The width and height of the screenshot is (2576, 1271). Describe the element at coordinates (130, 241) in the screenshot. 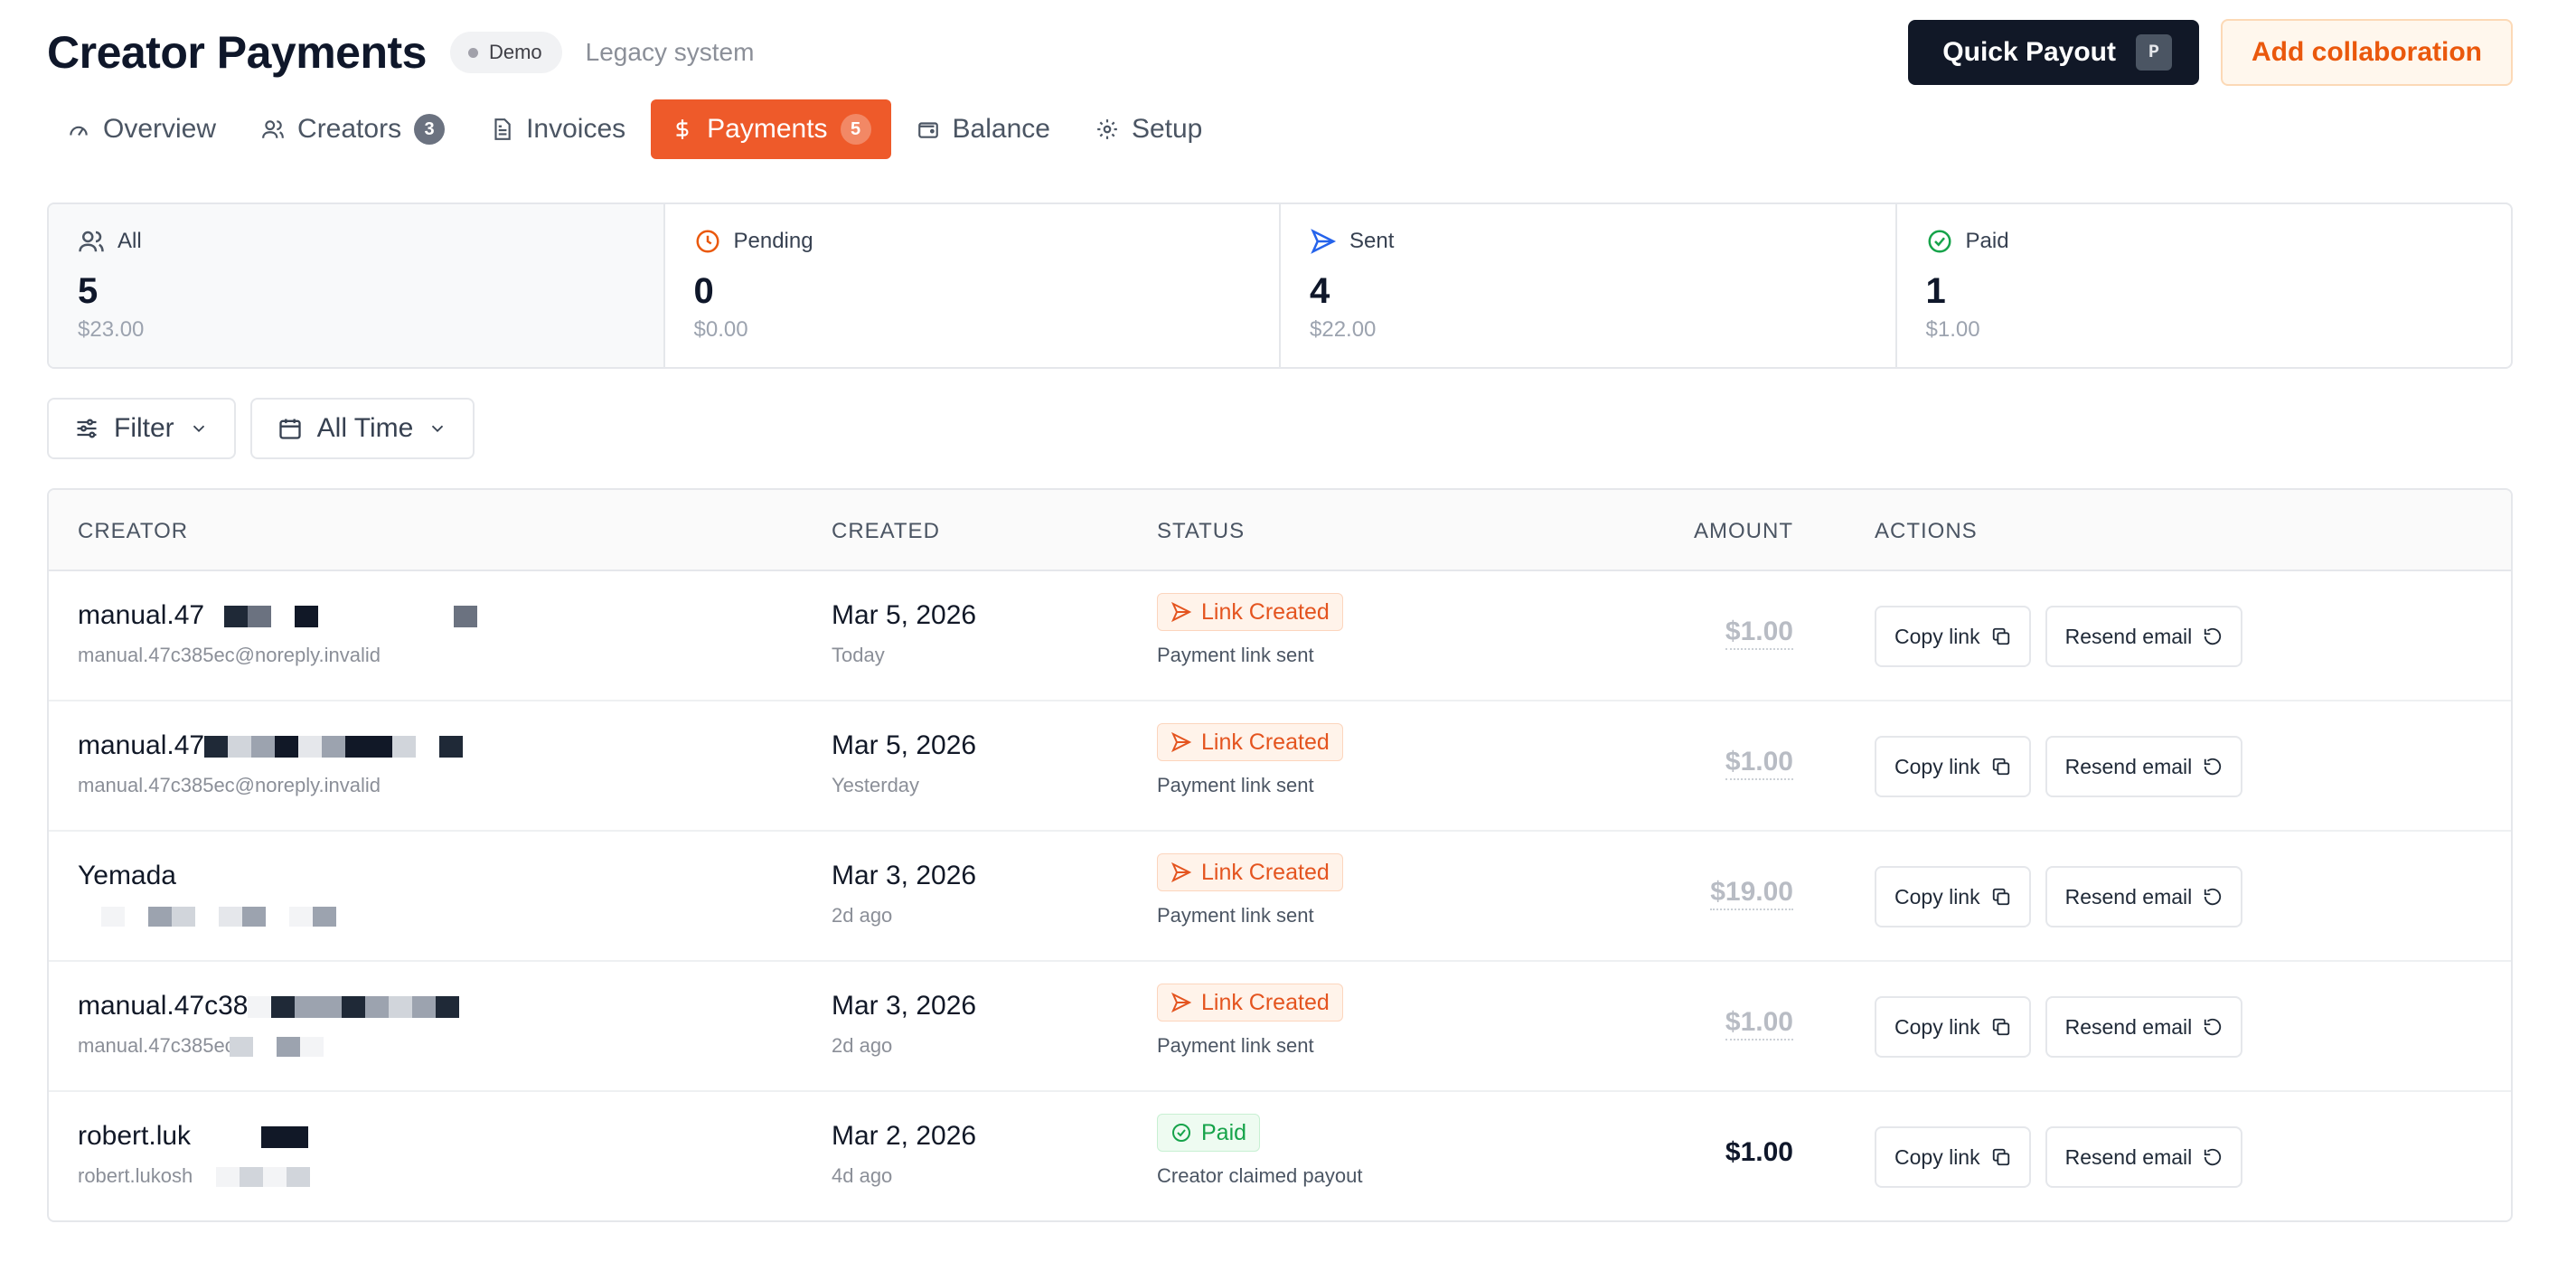

I see `stat-label: All` at that location.